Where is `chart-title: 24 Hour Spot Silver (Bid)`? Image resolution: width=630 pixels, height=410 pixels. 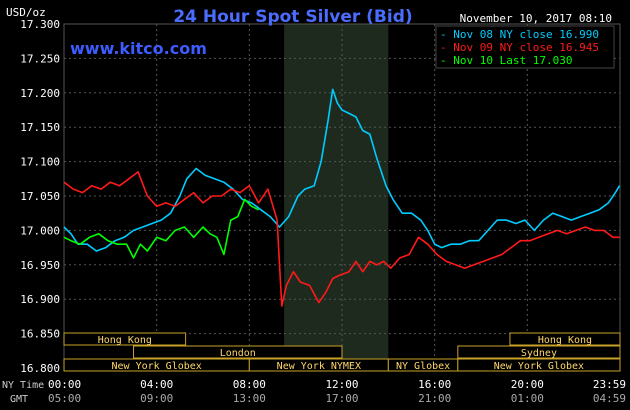 chart-title: 24 Hour Spot Silver (Bid) is located at coordinates (292, 17).